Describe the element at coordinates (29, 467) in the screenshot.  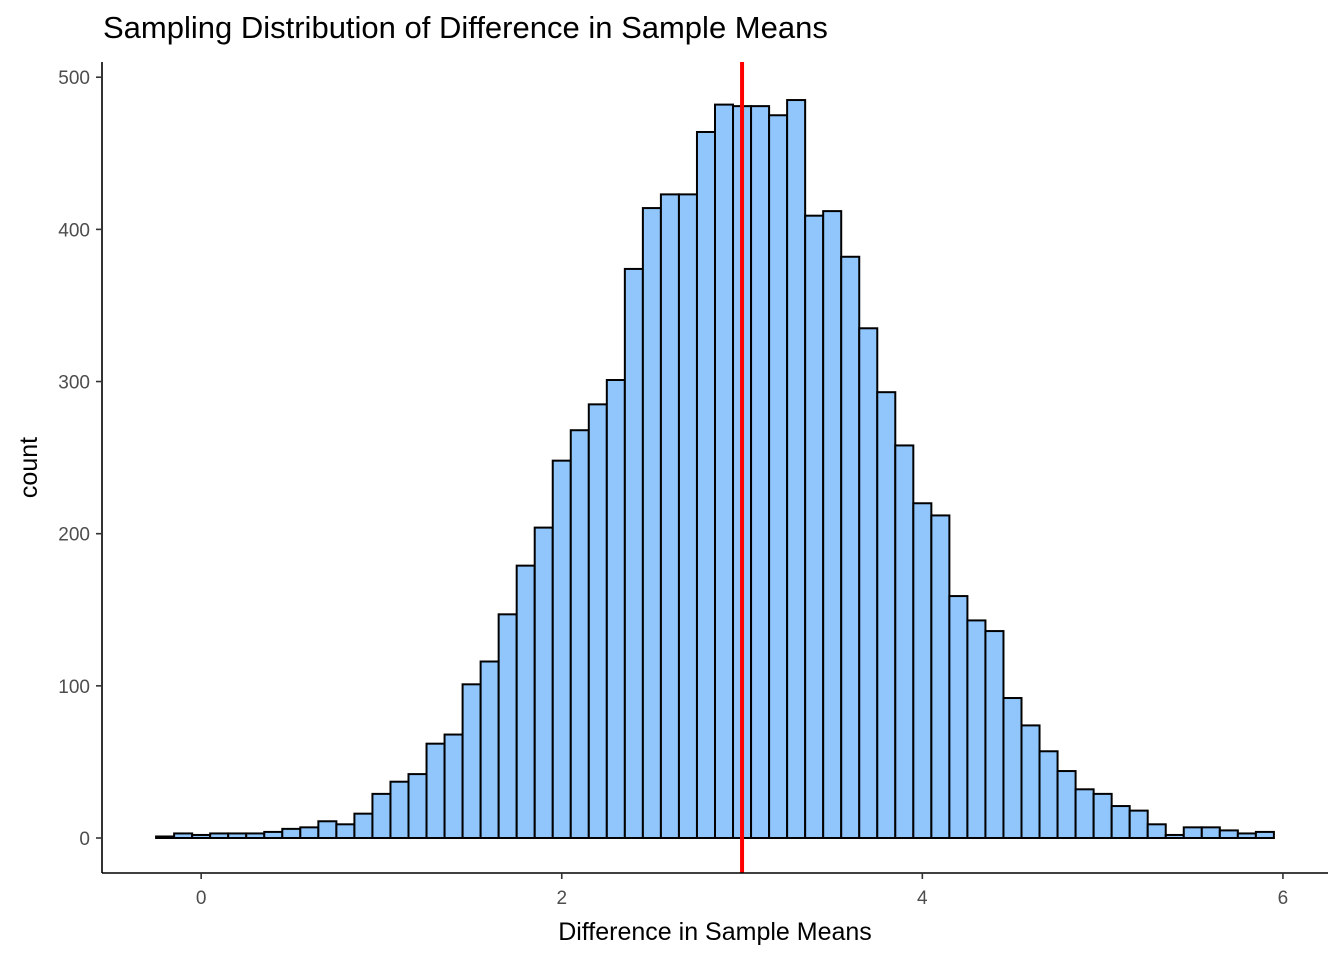
I see `y-axis-title: count` at that location.